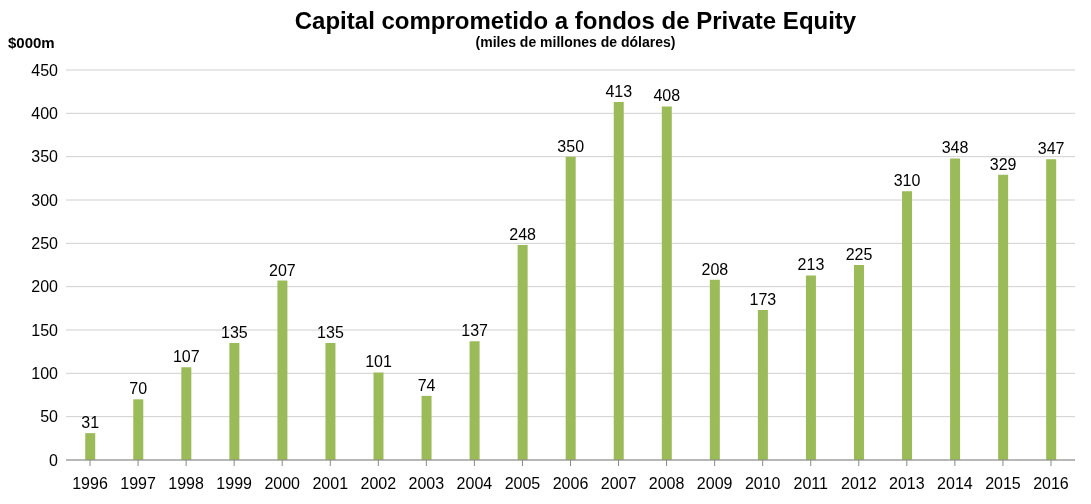 Image resolution: width=1091 pixels, height=504 pixels. What do you see at coordinates (1051, 484) in the screenshot?
I see `x-tick-label: 2016` at bounding box center [1051, 484].